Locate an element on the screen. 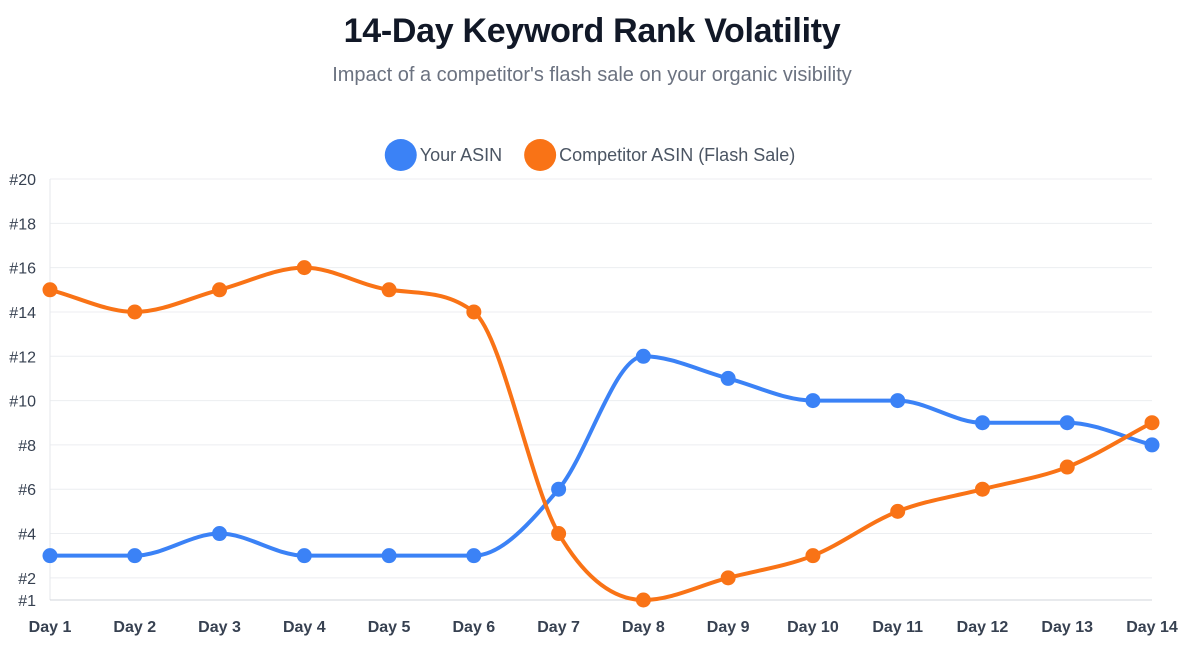 This screenshot has width=1200, height=659. y-tick-label: #6 is located at coordinates (27, 490).